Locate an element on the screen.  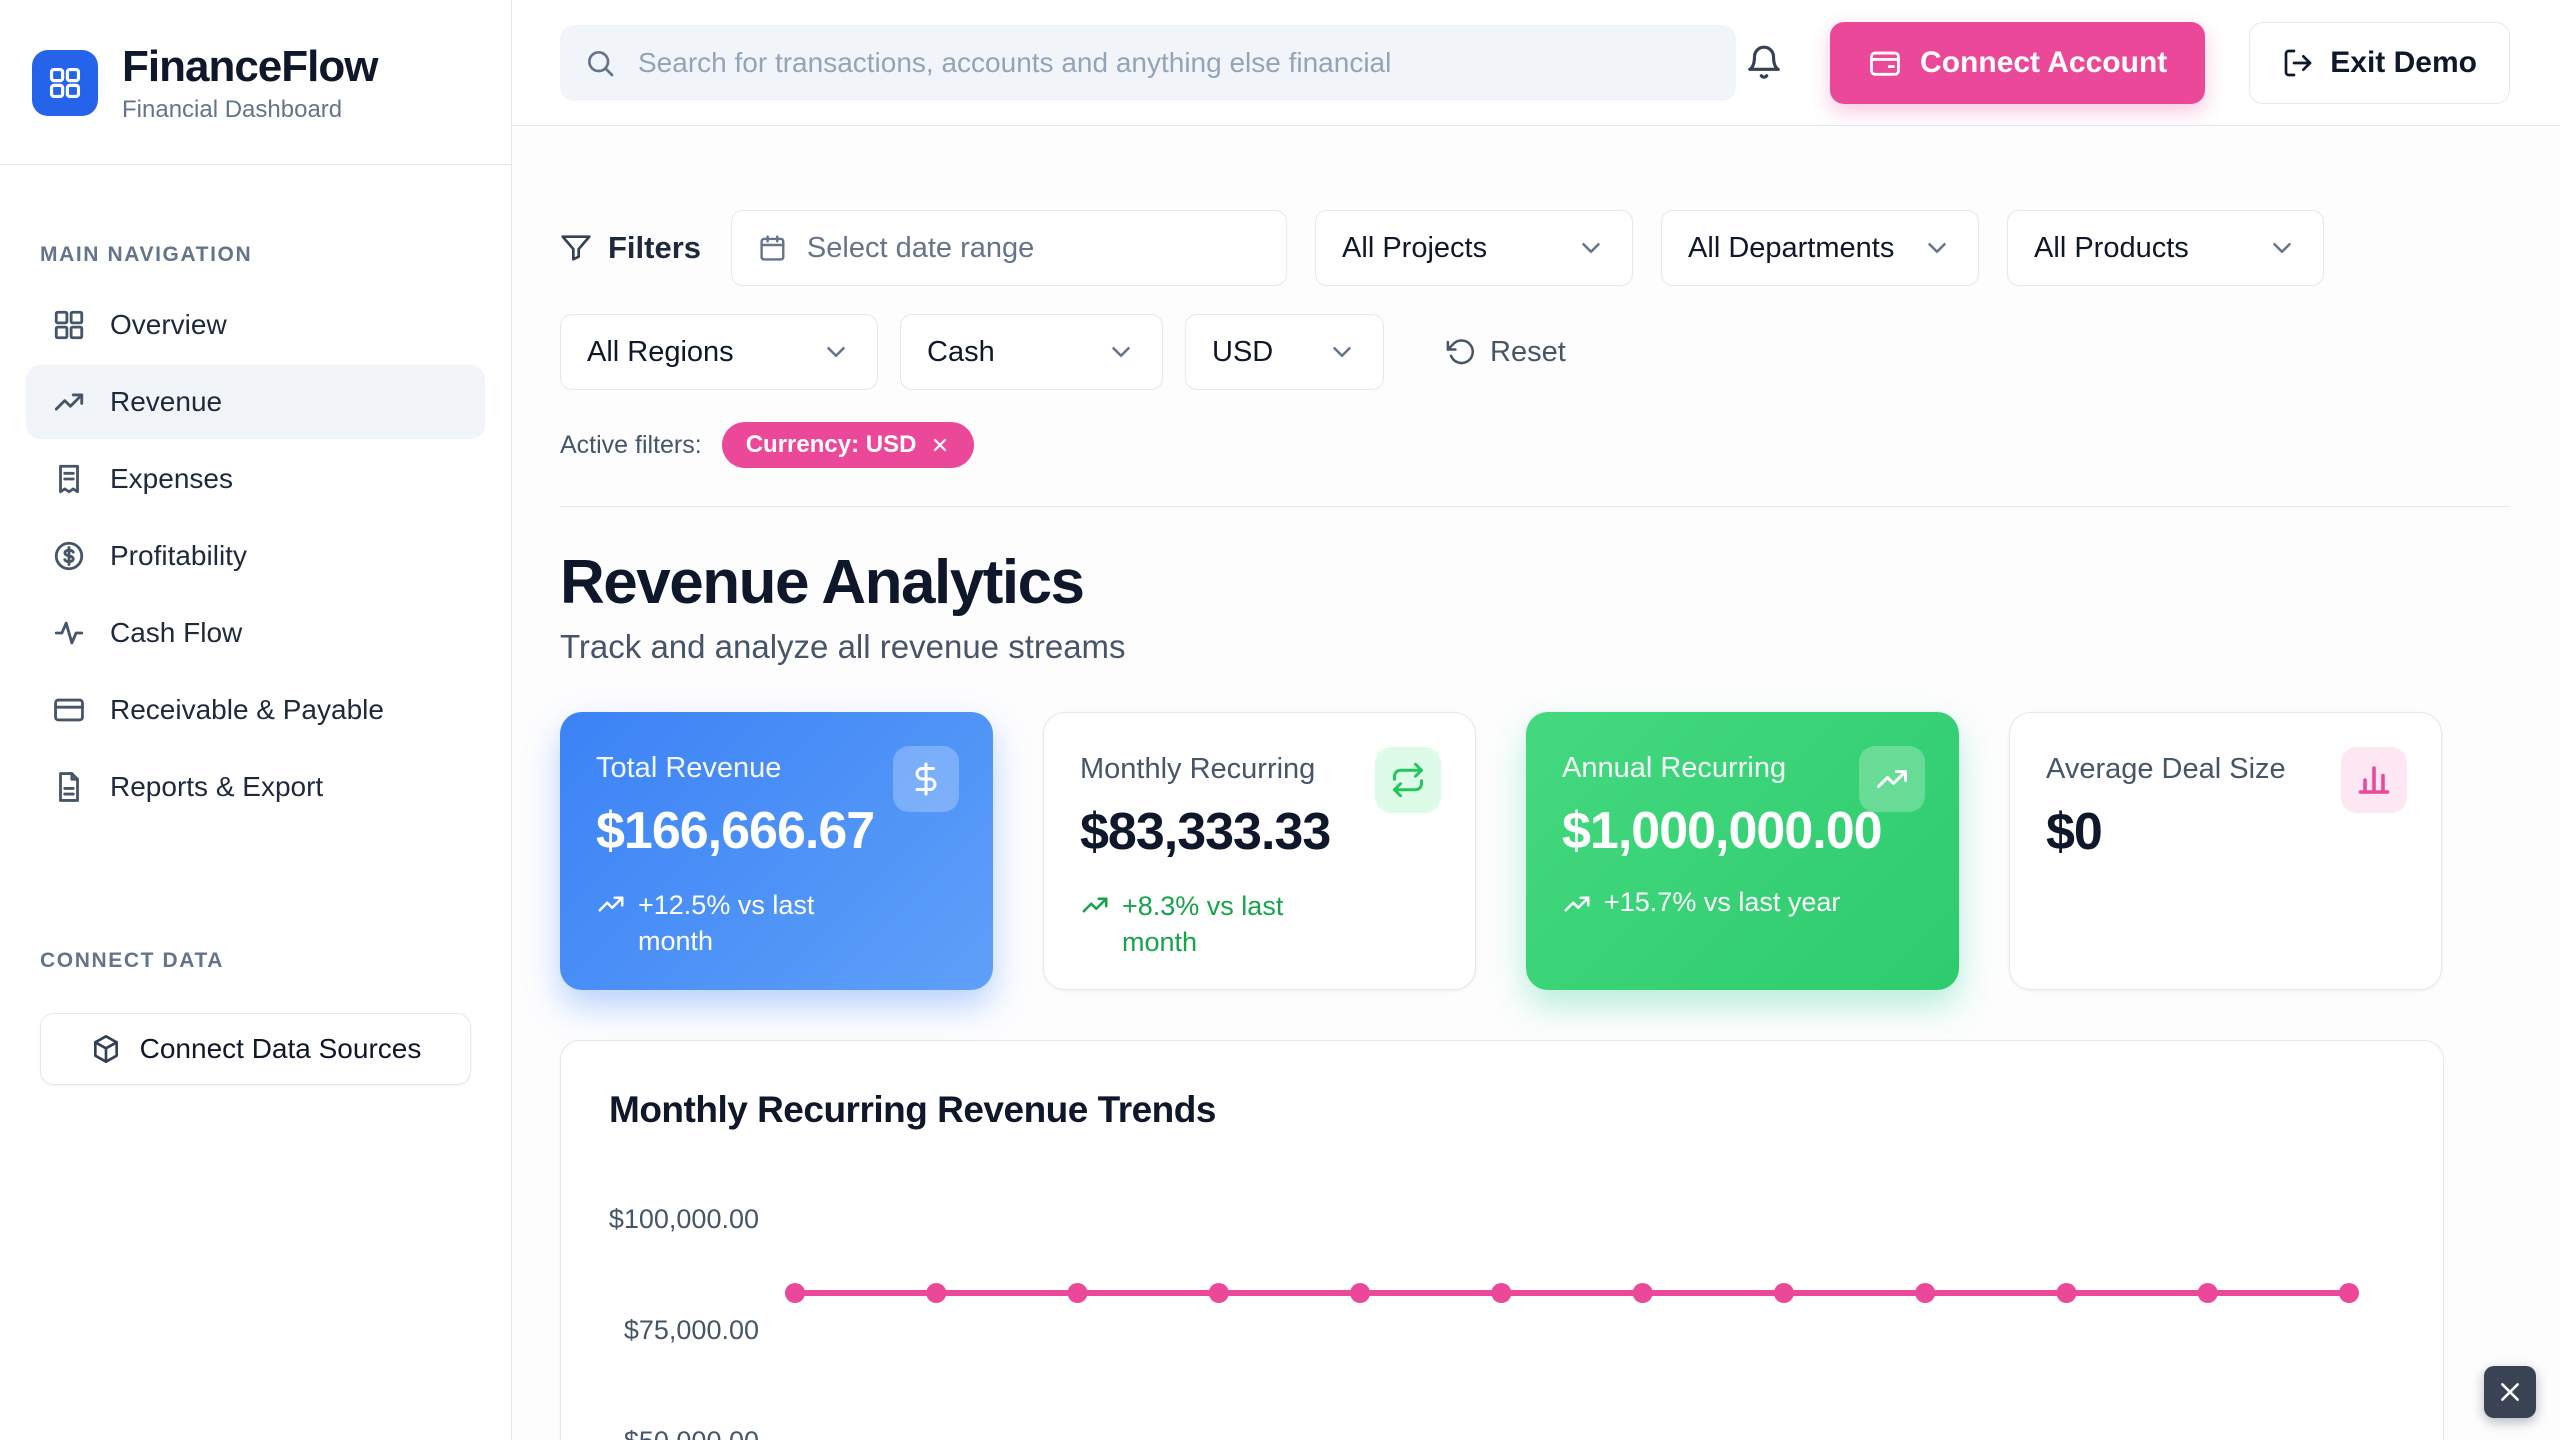
connect-data-sources-button: Connect Data Sources is located at coordinates (255, 1049).